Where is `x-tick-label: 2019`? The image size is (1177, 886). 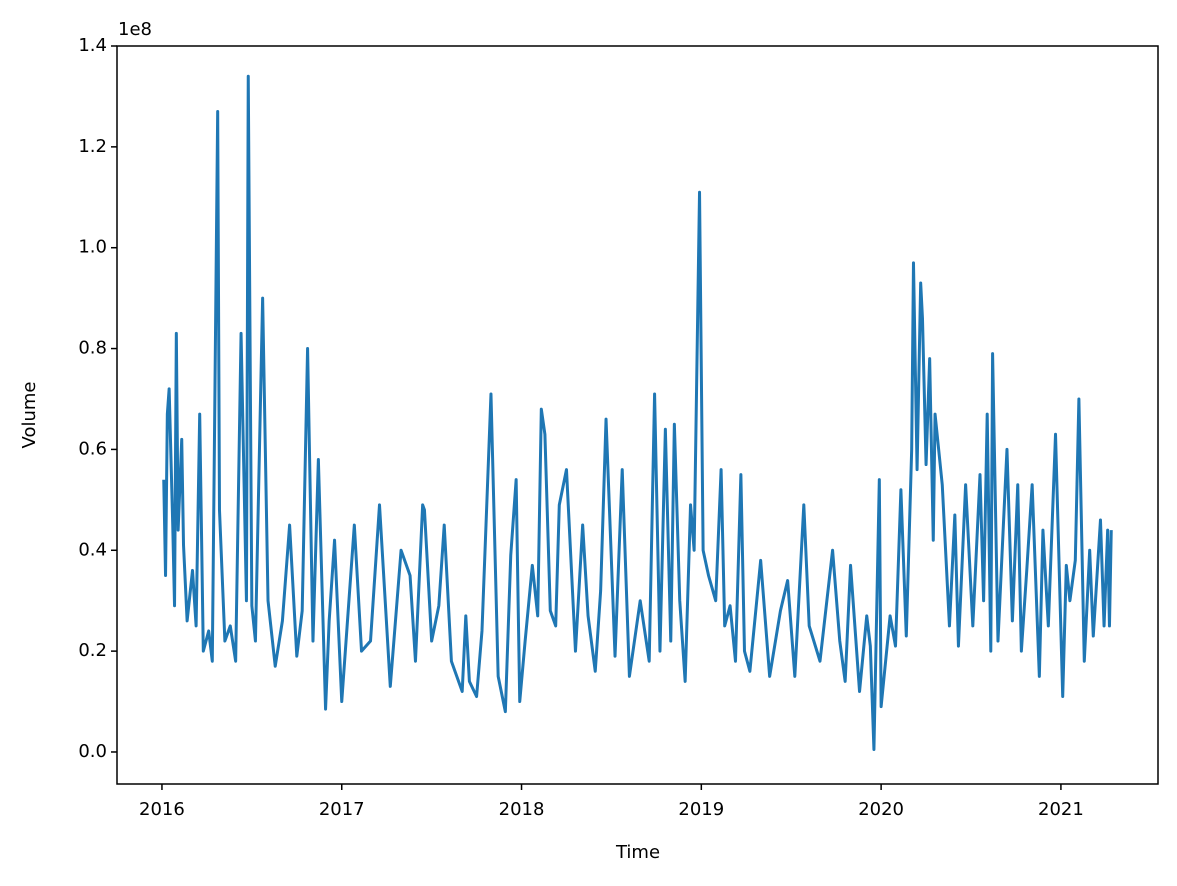
x-tick-label: 2019 is located at coordinates (701, 809).